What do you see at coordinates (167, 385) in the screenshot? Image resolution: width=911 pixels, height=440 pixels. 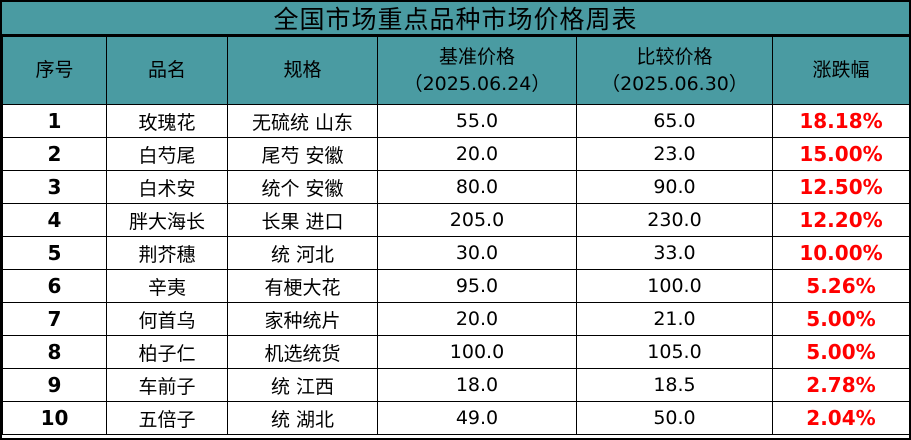 I see `cell-name: 车前子` at bounding box center [167, 385].